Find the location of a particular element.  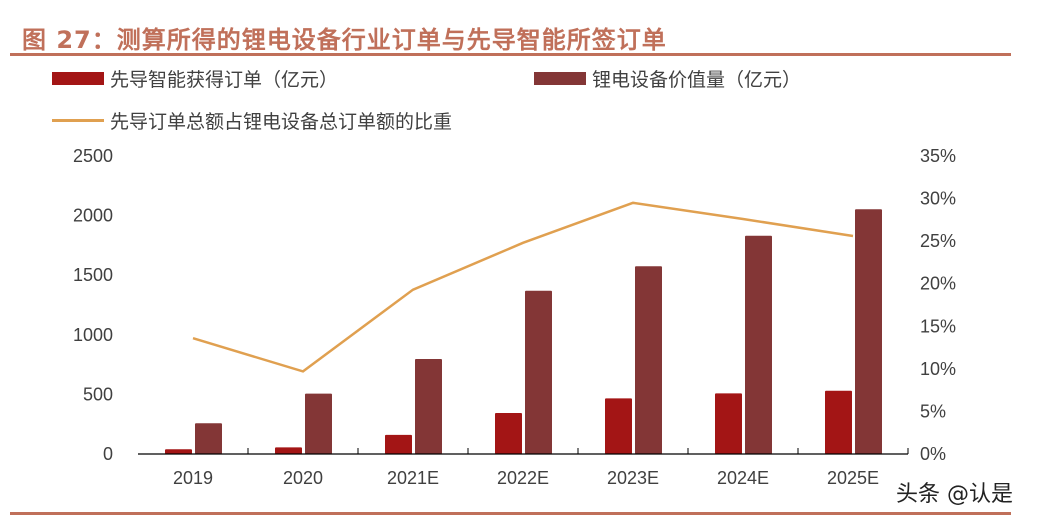

y-right-tick-label: 30% is located at coordinates (938, 199).